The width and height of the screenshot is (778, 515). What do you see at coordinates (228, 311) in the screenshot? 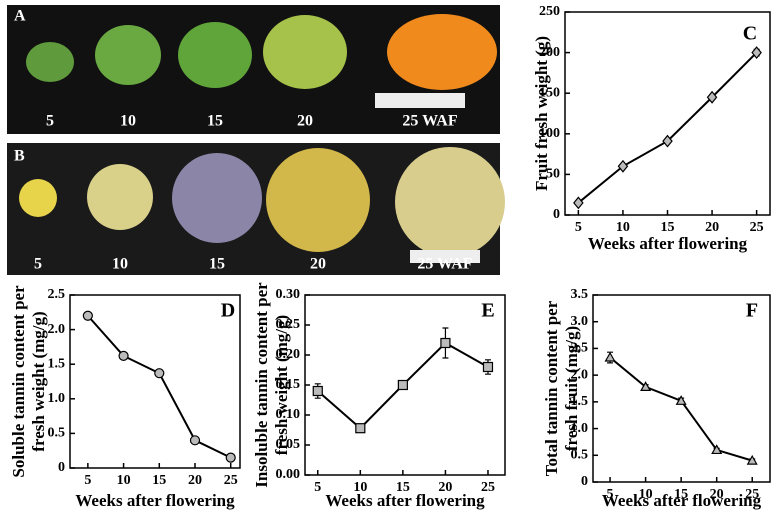
I see `panel-label: D` at bounding box center [228, 311].